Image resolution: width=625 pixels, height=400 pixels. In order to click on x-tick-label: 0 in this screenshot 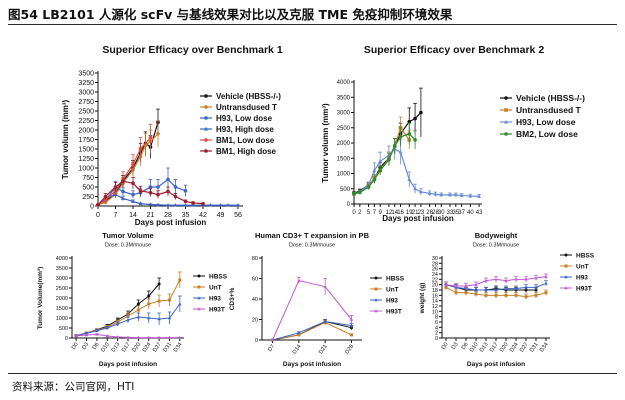, I will do `click(98, 215)`.